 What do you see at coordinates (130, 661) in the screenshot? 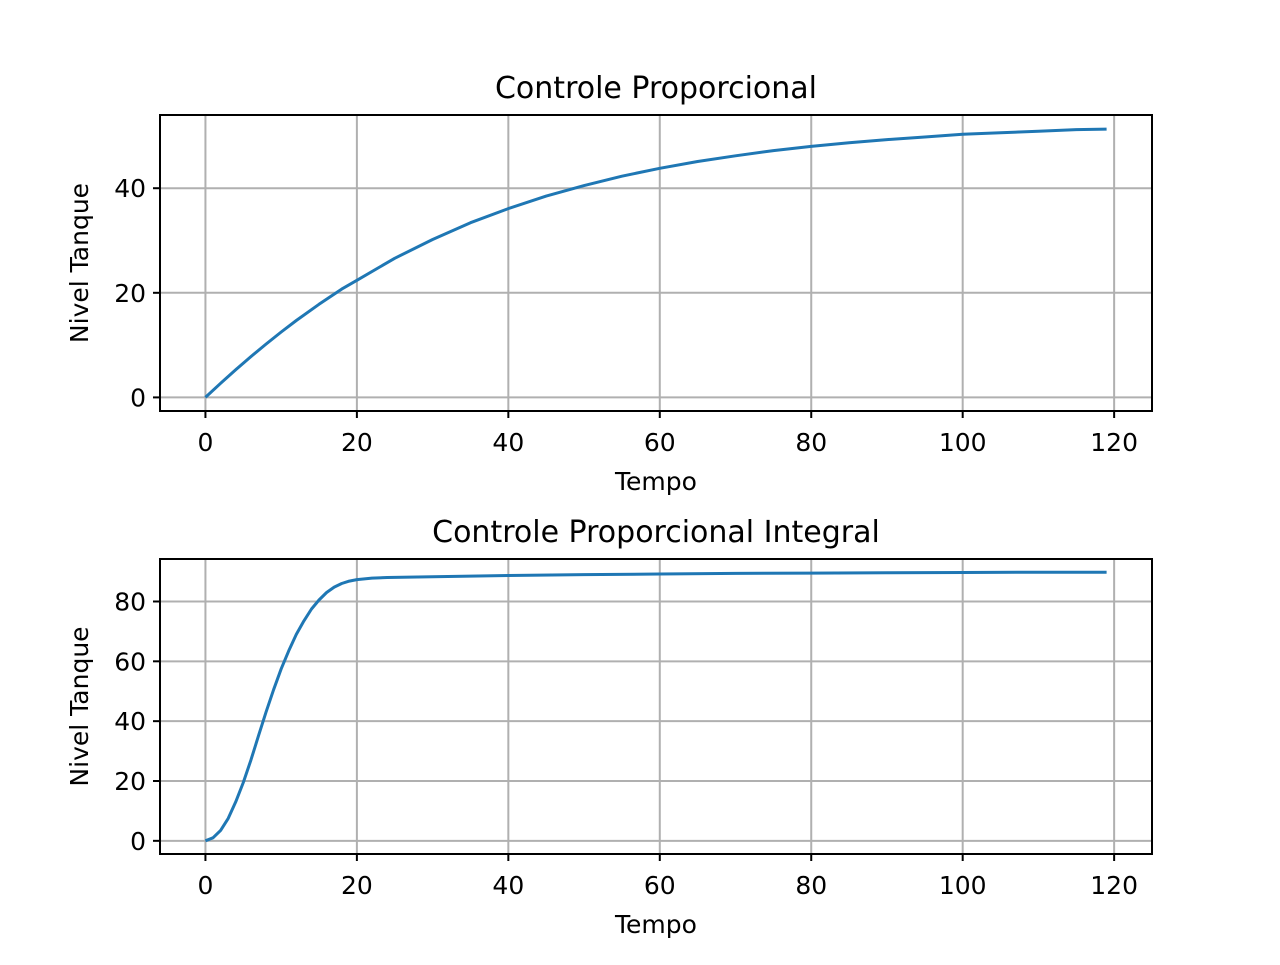
I see `y-tick-label: 60` at bounding box center [130, 661].